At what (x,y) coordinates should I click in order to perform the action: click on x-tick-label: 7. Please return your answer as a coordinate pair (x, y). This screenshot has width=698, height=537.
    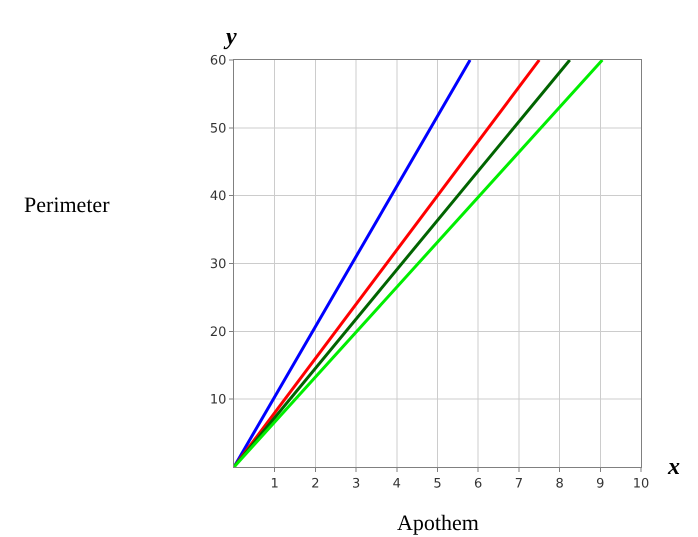
    Looking at the image, I should click on (519, 484).